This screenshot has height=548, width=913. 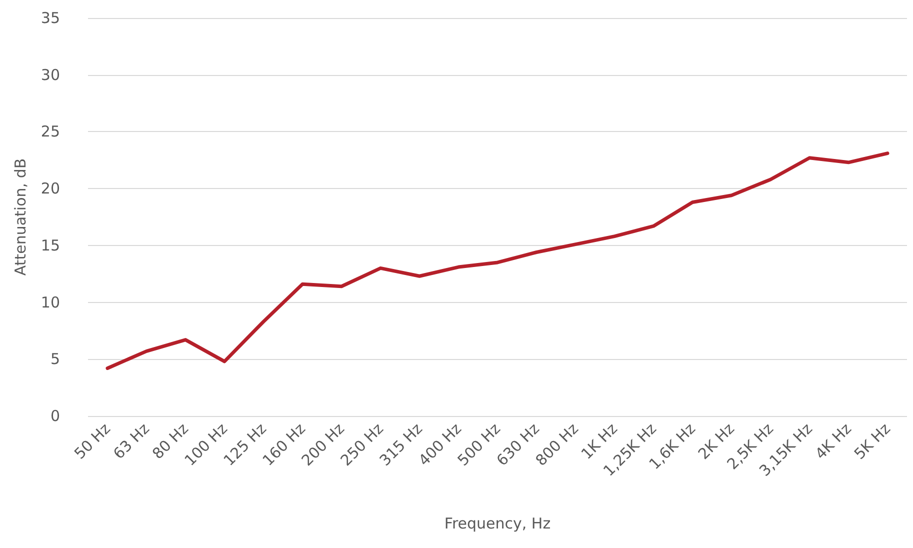 I want to click on y-tick-label: 0, so click(x=55, y=416).